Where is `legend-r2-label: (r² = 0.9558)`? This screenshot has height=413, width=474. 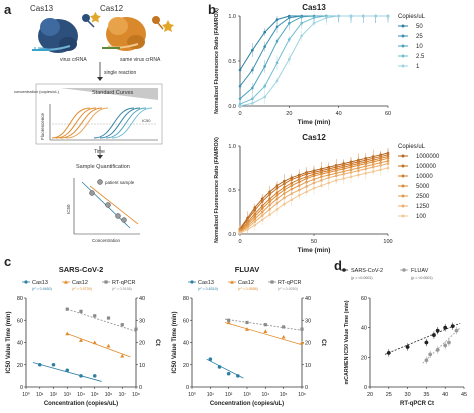
legend-r2-label: (r² = 0.9558) is located at coordinates (248, 289).